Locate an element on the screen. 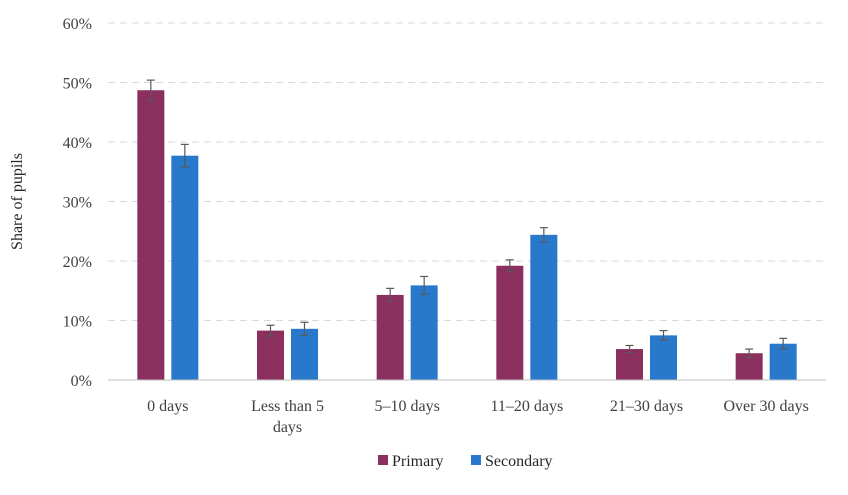 Image resolution: width=848 pixels, height=495 pixels. y-tick-label: 60% is located at coordinates (77, 24).